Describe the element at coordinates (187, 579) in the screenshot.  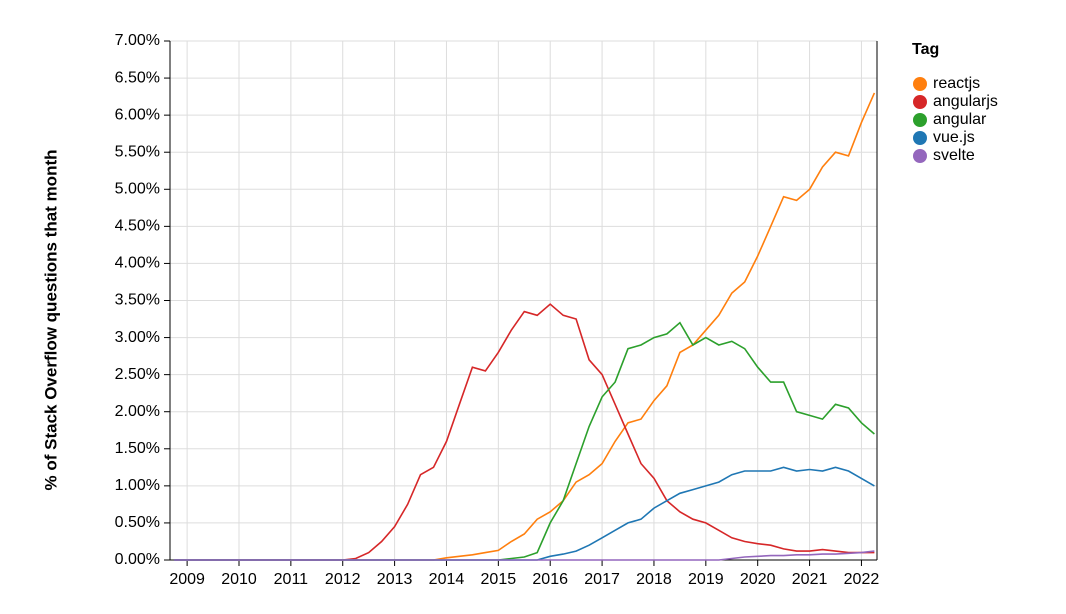
I see `x-tick-label: 2009` at that location.